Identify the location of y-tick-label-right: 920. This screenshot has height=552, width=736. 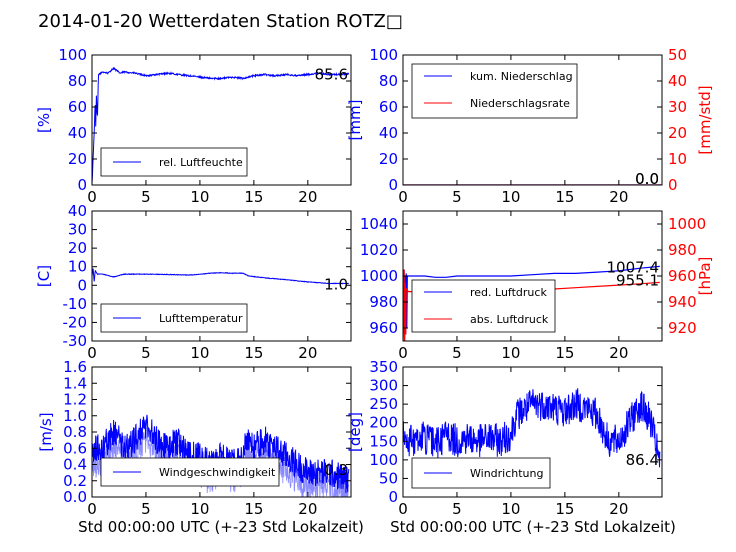
(682, 328).